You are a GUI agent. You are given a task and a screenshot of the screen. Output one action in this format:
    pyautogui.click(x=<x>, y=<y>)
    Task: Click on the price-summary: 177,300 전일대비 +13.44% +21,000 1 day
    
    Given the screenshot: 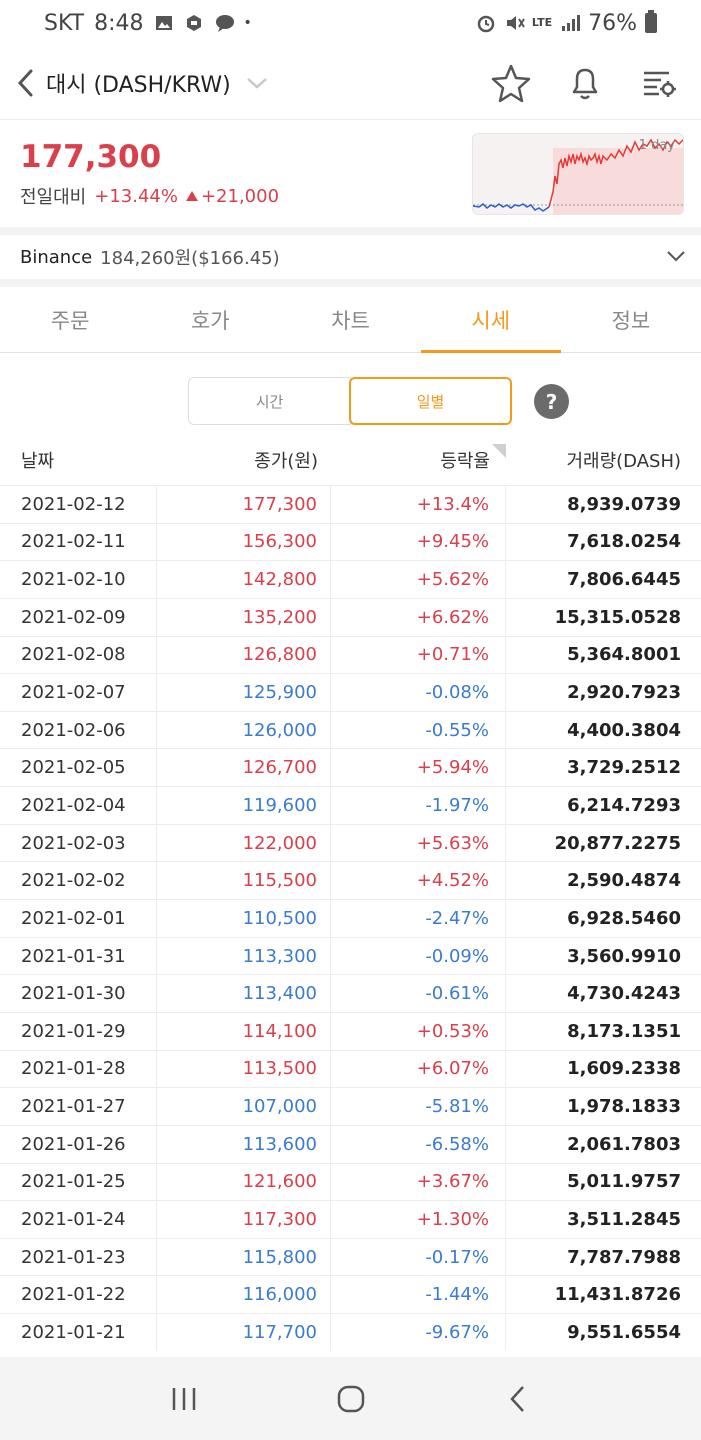 What is the action you would take?
    pyautogui.click(x=350, y=174)
    